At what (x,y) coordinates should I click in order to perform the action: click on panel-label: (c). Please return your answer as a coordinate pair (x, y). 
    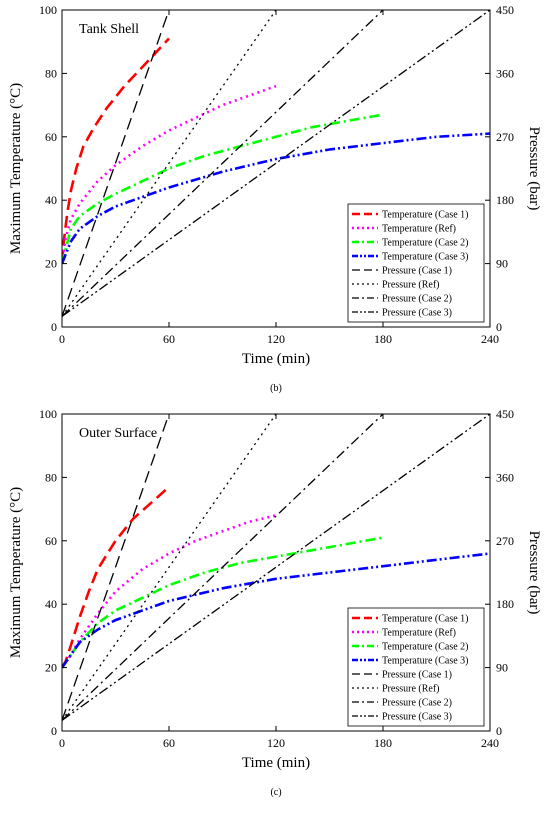
    Looking at the image, I should click on (275, 792).